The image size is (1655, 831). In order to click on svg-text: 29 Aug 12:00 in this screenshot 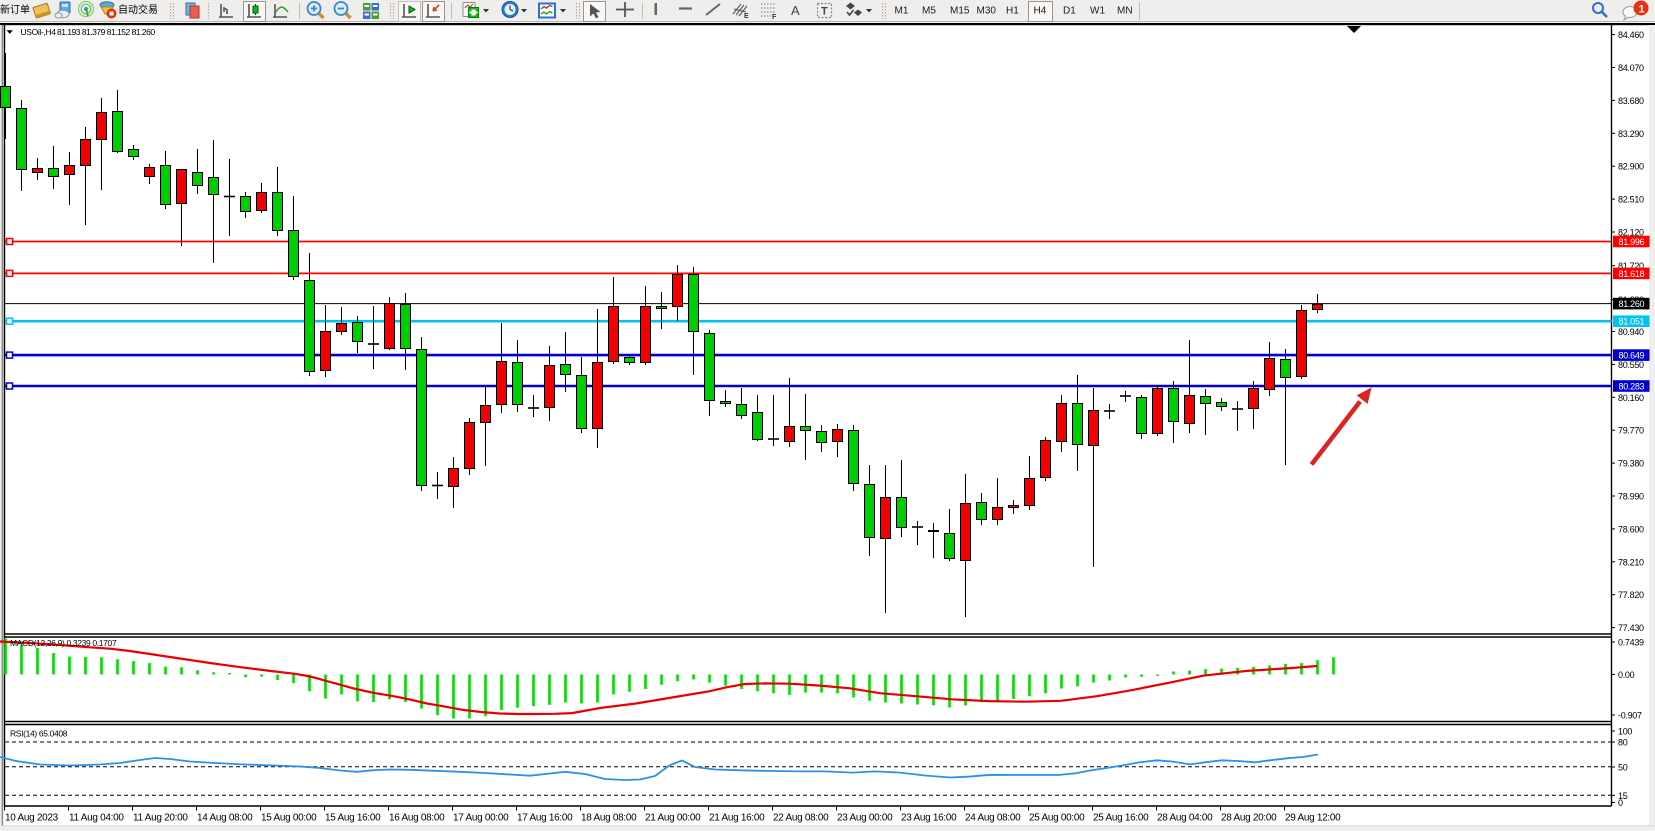, I will do `click(1313, 818)`.